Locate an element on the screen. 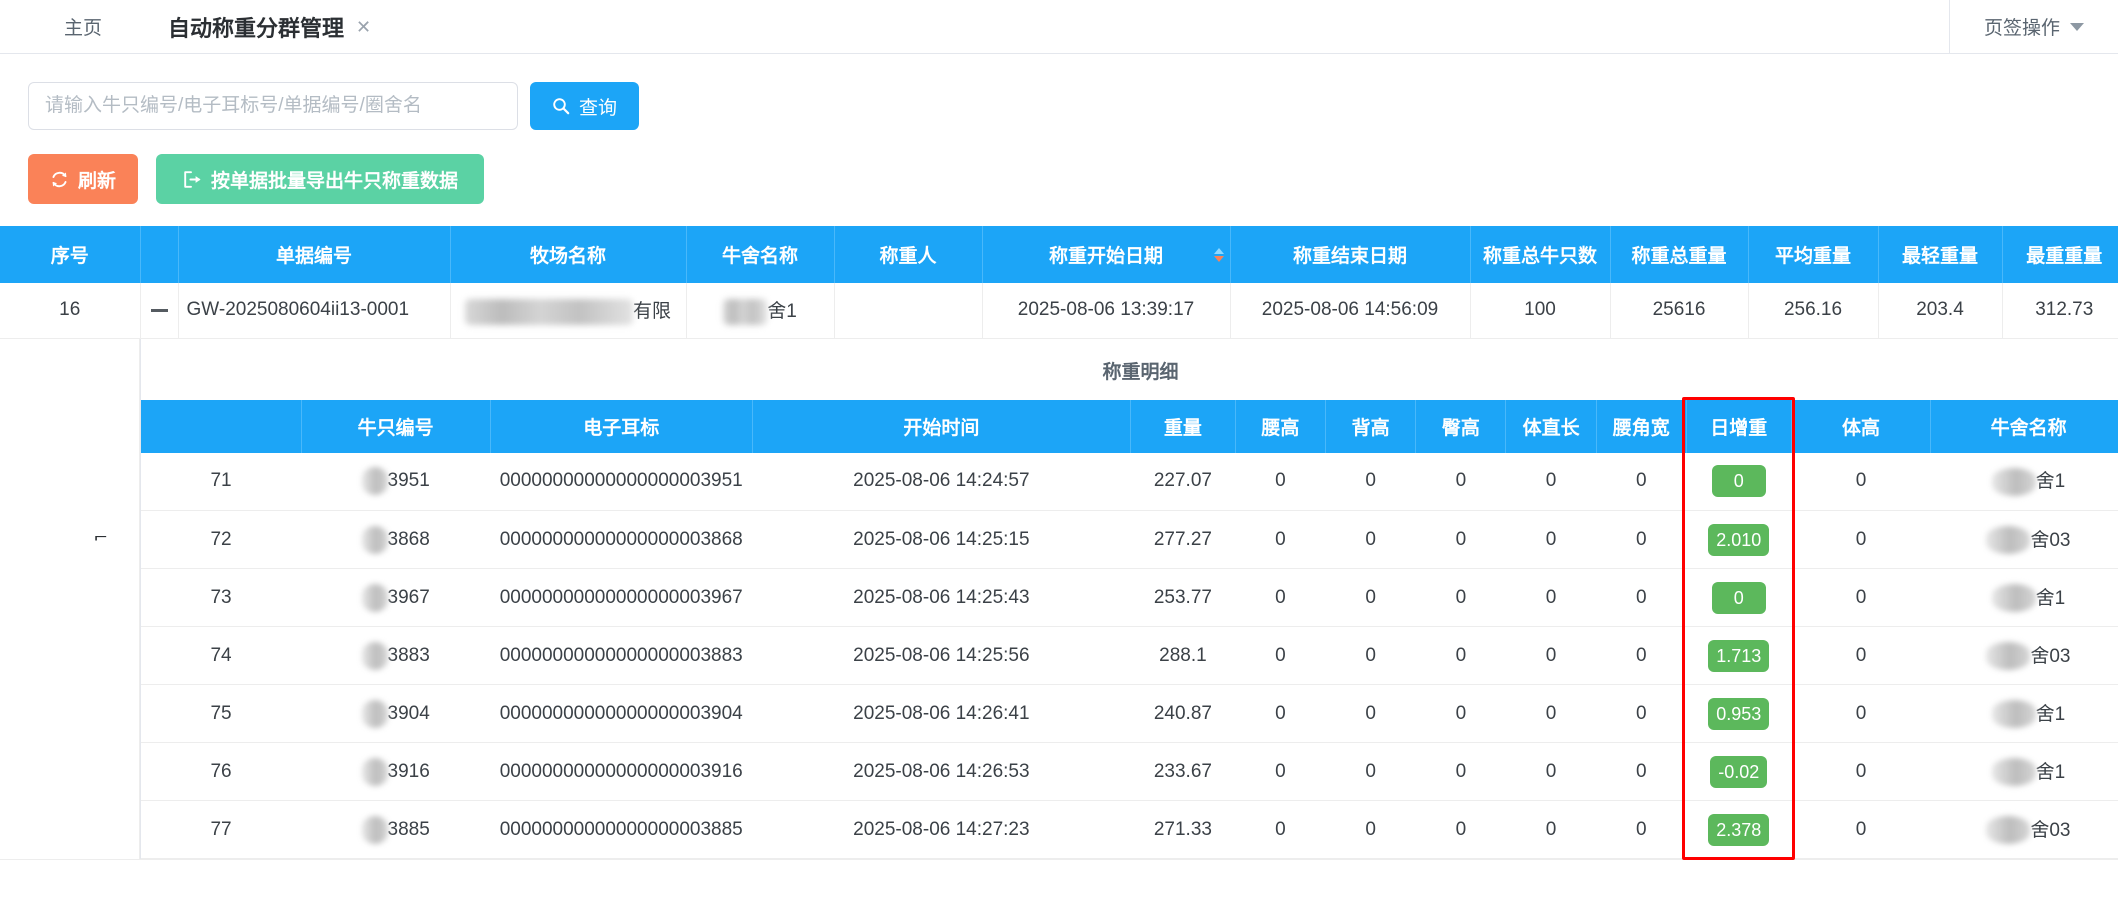 The image size is (2118, 912). tab-active-label: 自动称重分群管理 is located at coordinates (256, 28).